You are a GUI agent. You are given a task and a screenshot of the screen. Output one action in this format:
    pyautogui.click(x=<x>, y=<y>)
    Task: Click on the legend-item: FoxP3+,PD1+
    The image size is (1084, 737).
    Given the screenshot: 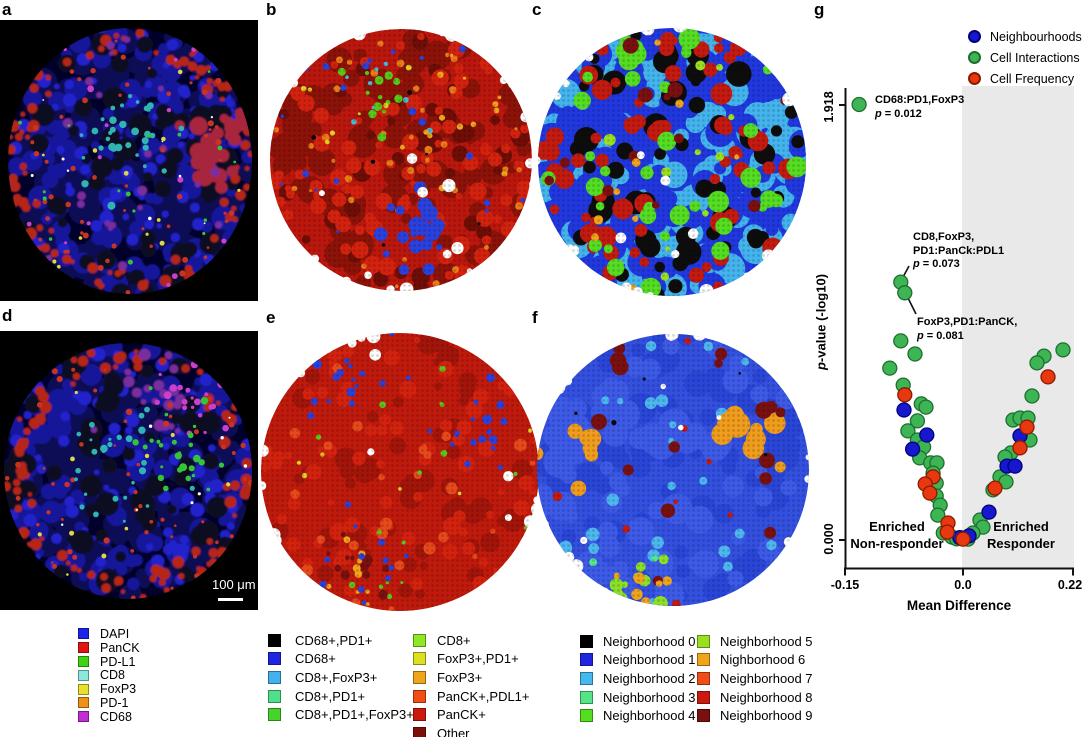 What is the action you would take?
    pyautogui.click(x=471, y=659)
    